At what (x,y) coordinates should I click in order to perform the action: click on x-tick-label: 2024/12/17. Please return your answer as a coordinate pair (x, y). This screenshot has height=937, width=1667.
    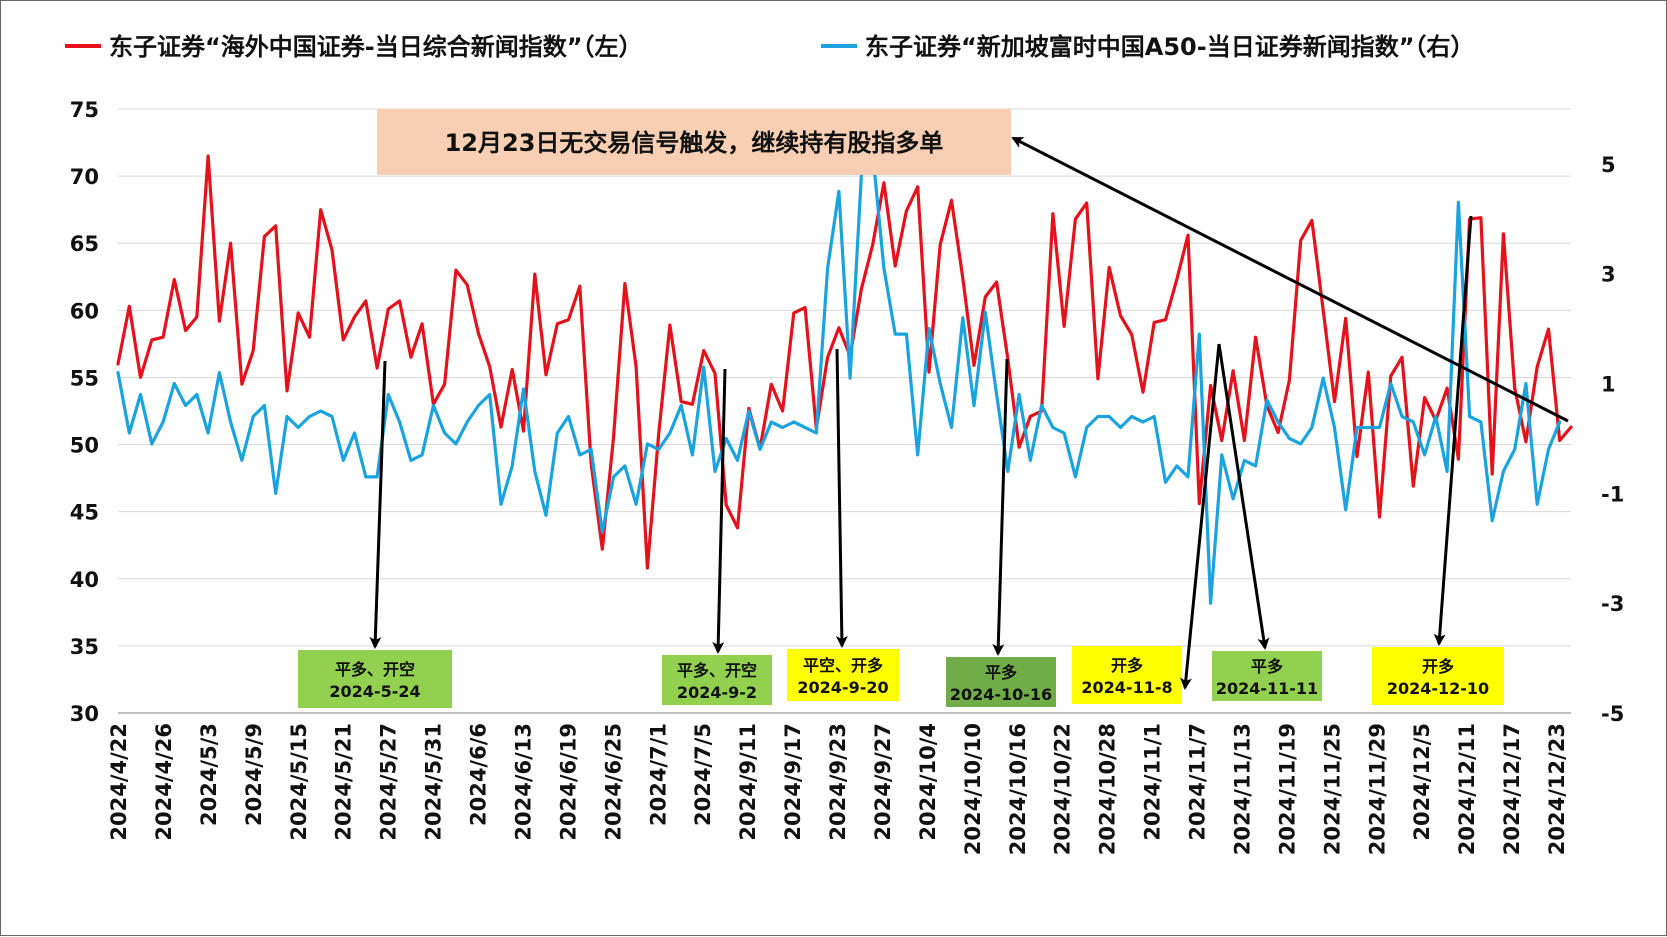
    Looking at the image, I should click on (1512, 789).